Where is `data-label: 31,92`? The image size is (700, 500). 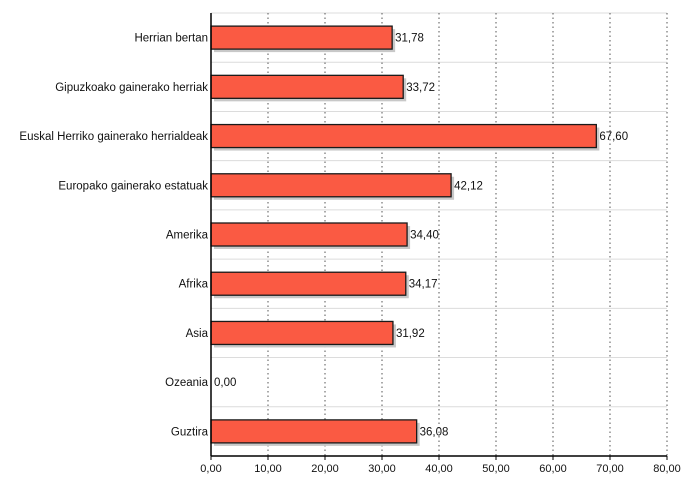
data-label: 31,92 is located at coordinates (410, 334).